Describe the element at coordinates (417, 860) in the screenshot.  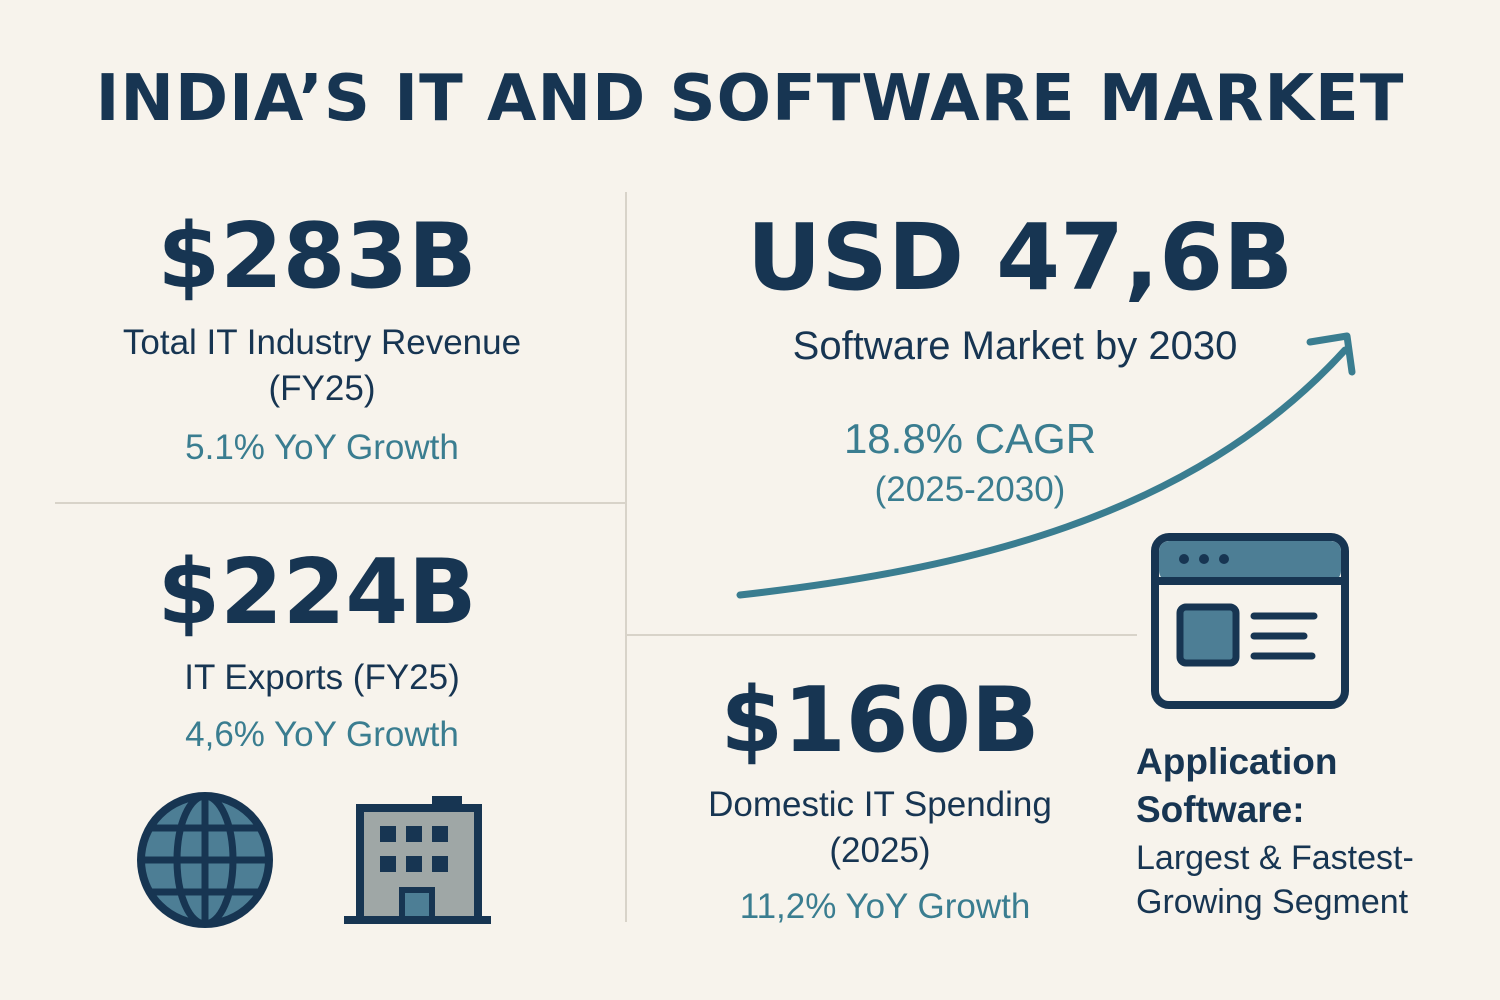
I see `building-icon` at that location.